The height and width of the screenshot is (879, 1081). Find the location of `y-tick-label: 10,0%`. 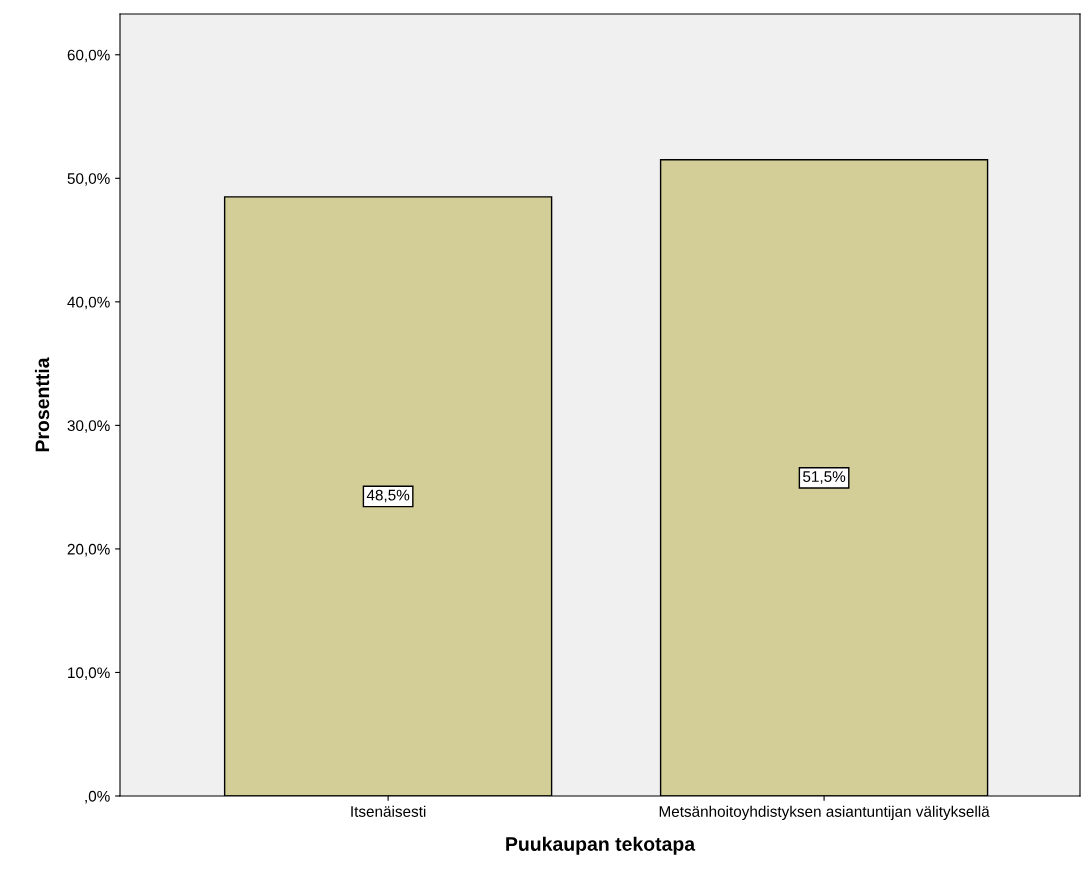

y-tick-label: 10,0% is located at coordinates (89, 673).